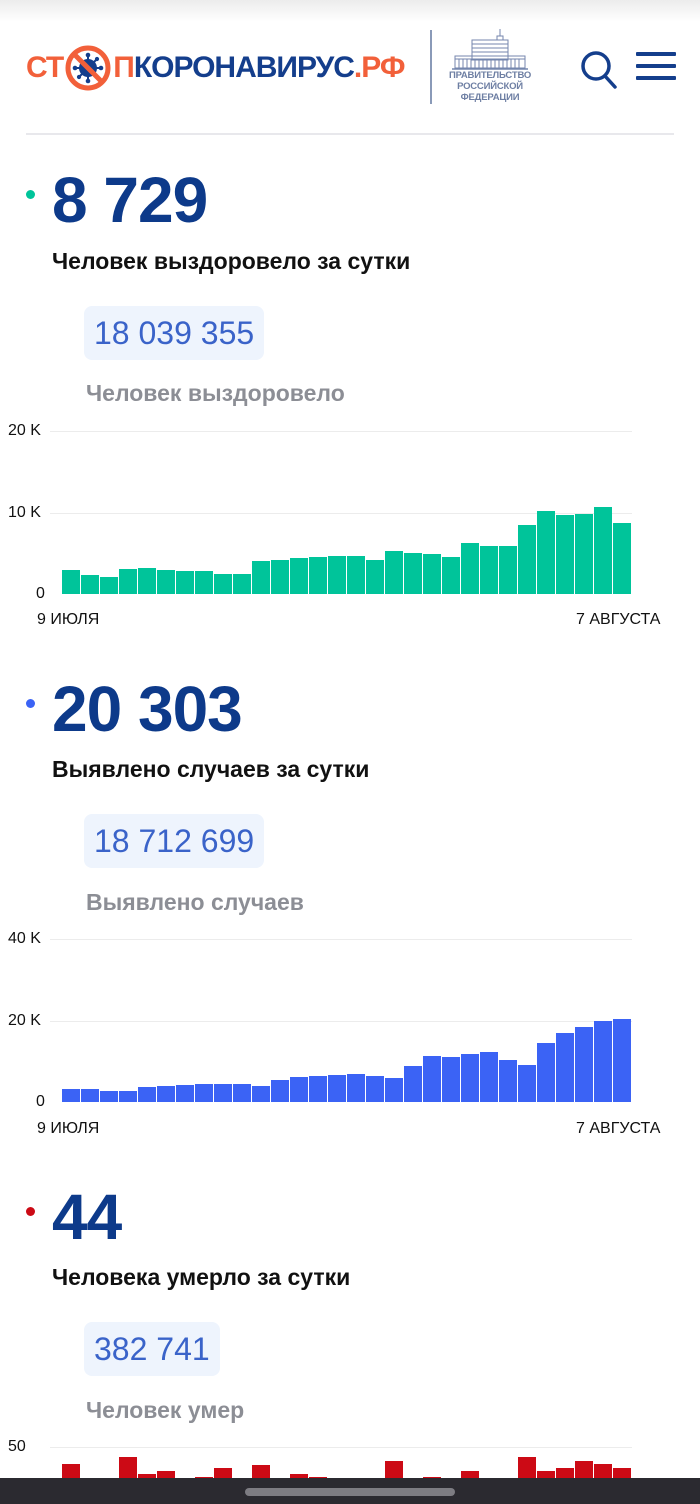 The width and height of the screenshot is (700, 1504). Describe the element at coordinates (24, 1020) in the screenshot. I see `y-tick-label: 20 K` at that location.